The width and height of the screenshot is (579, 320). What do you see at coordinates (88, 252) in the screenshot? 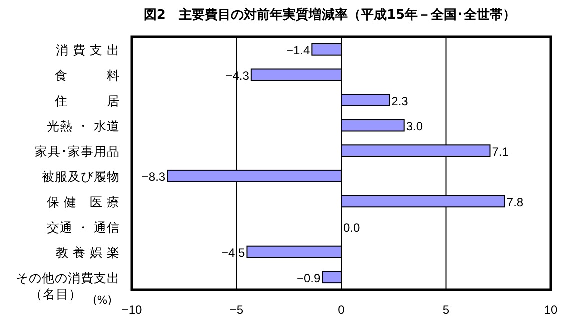
I see `y-tick-label: 教 養 娯 楽` at bounding box center [88, 252].